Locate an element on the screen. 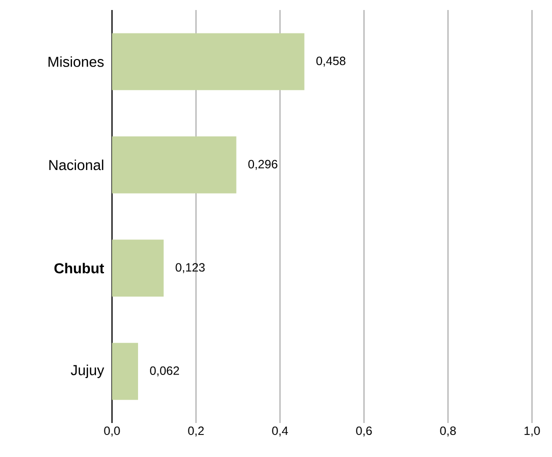  x-tick-label: 0,6 is located at coordinates (364, 431).